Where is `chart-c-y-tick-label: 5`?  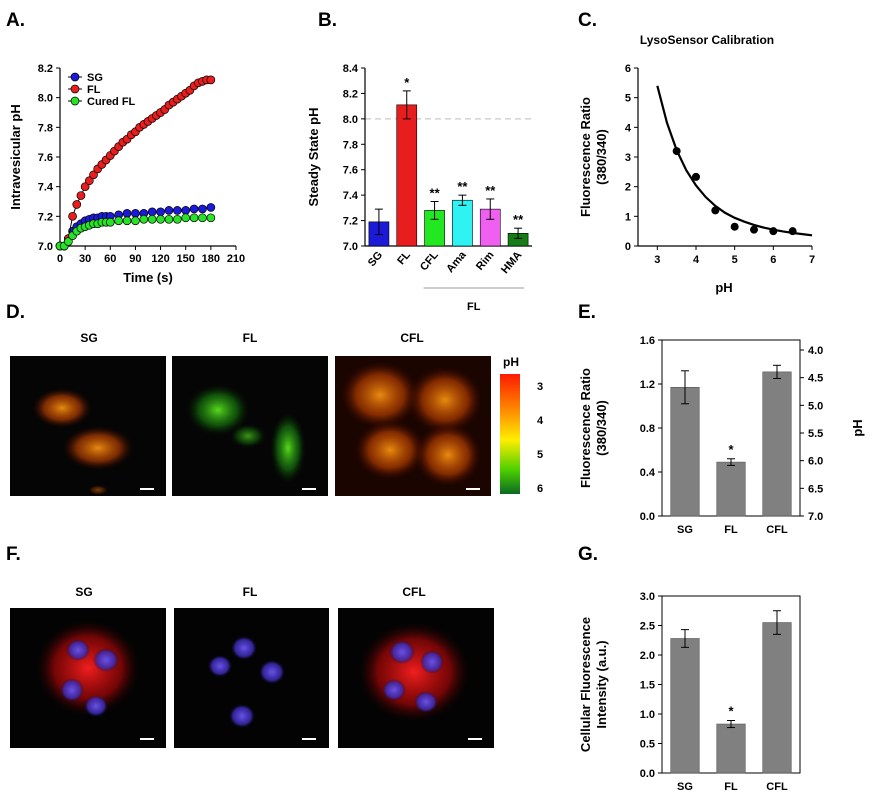 chart-c-y-tick-label: 5 is located at coordinates (628, 99).